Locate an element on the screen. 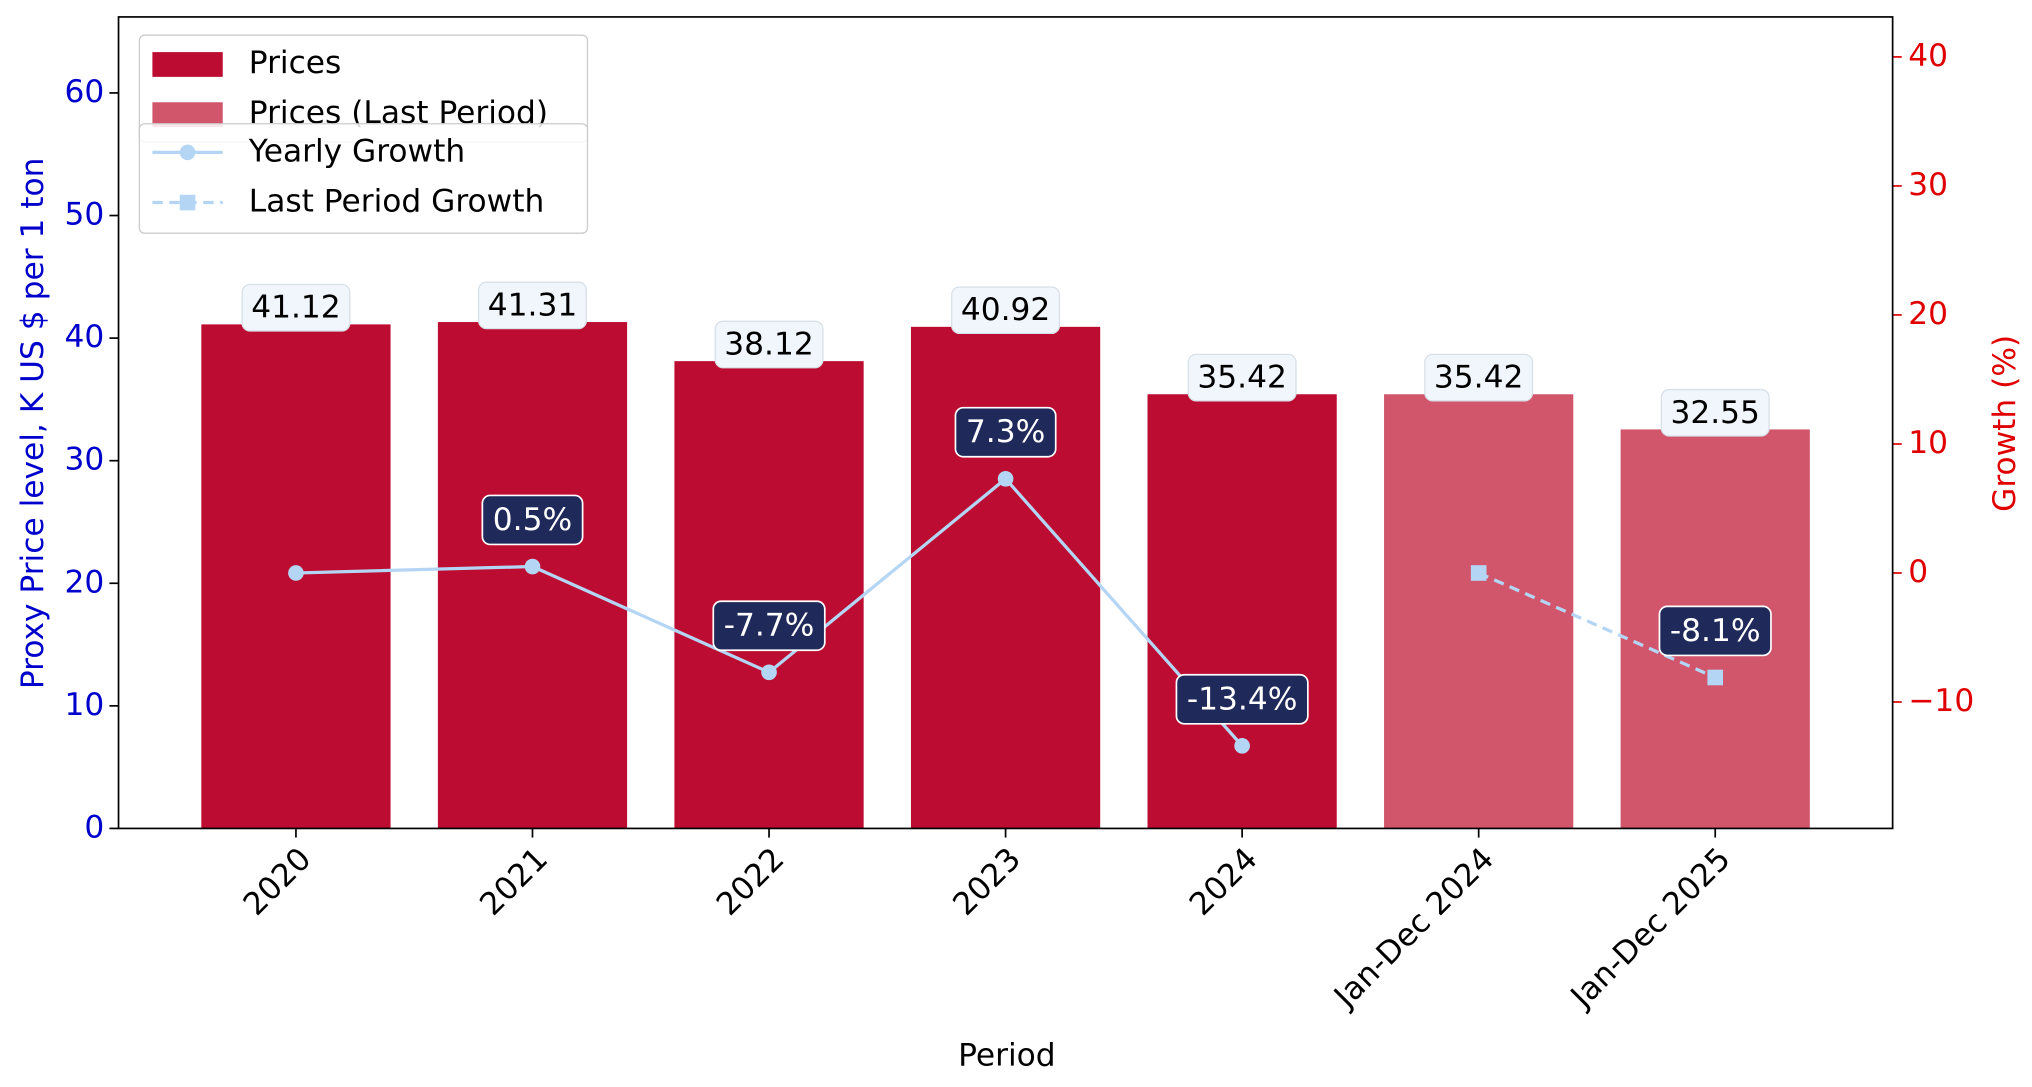 Image resolution: width=2032 pixels, height=1087 pixels. y-tick-label: 40 is located at coordinates (84, 337).